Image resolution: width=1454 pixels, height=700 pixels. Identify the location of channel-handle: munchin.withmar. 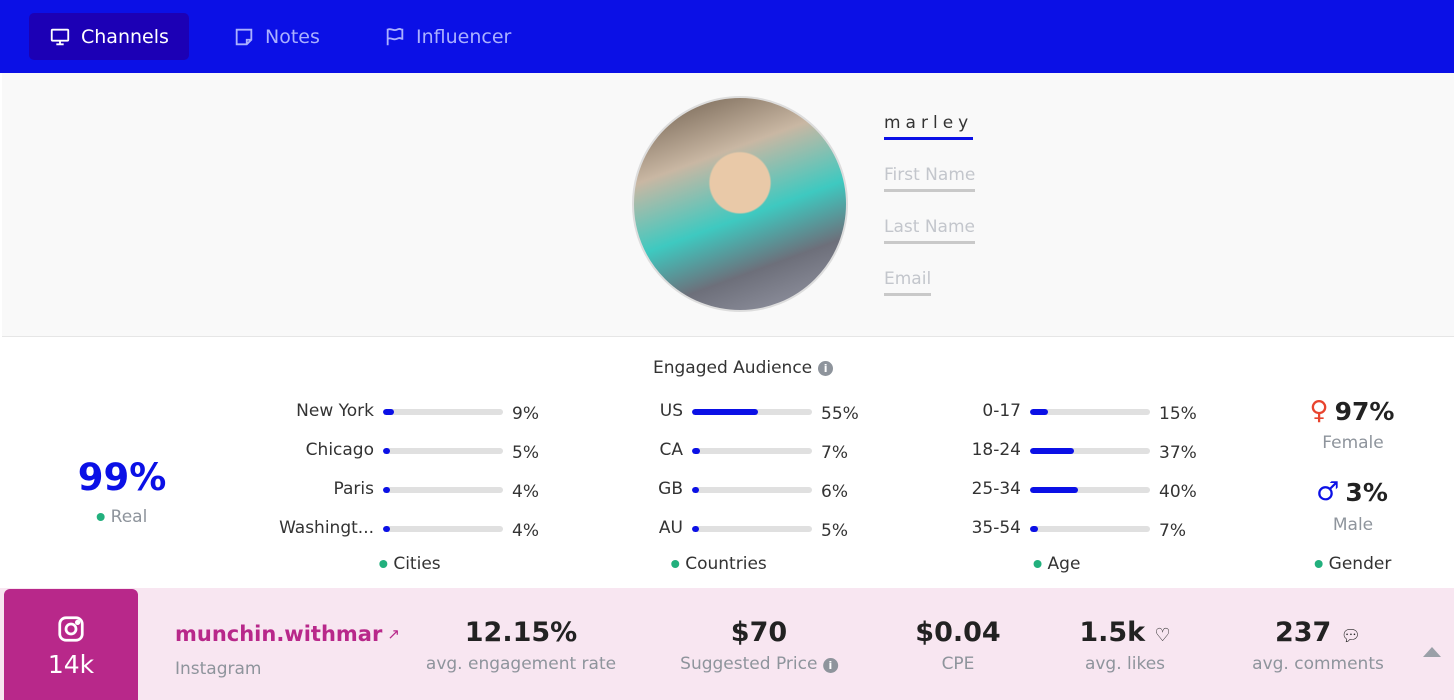
(279, 634).